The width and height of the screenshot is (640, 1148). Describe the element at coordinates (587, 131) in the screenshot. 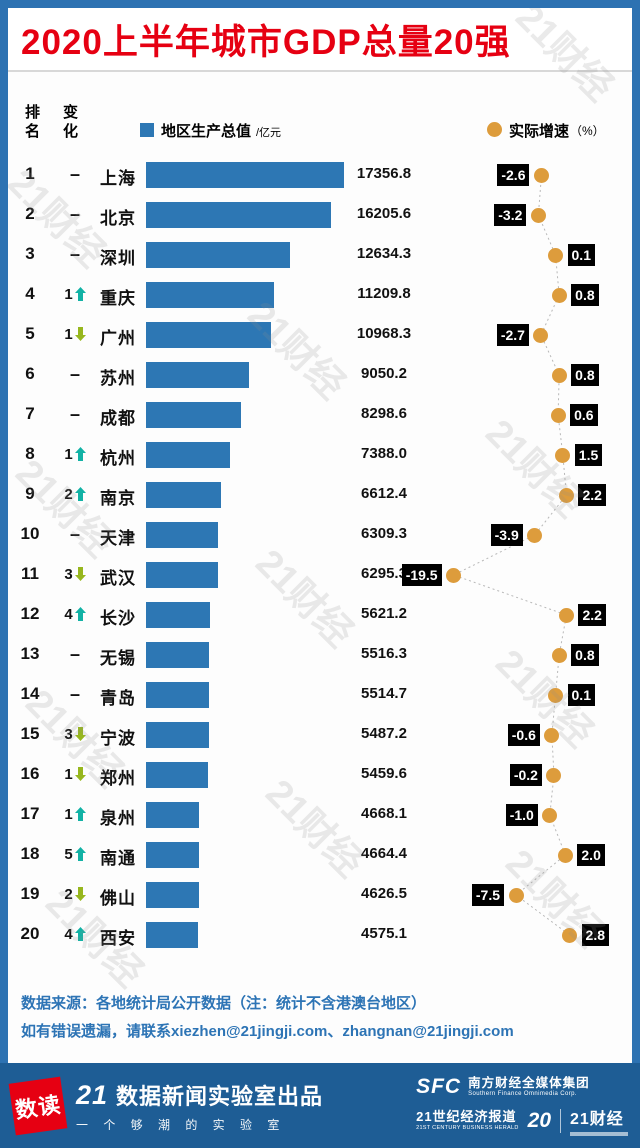

I see `growth-legend-unit: （%）` at that location.